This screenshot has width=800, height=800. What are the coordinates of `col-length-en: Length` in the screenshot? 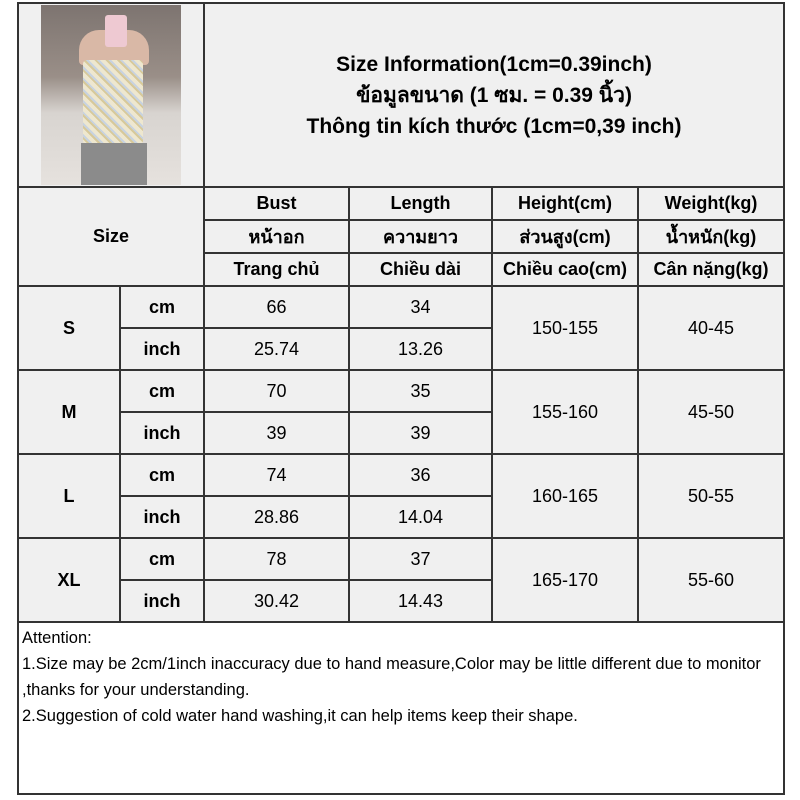 It's located at (420, 203).